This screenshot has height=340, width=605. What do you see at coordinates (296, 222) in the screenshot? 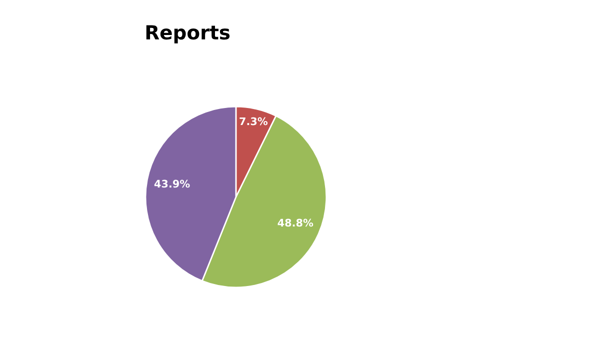
I see `data-label: 48.8%` at bounding box center [296, 222].